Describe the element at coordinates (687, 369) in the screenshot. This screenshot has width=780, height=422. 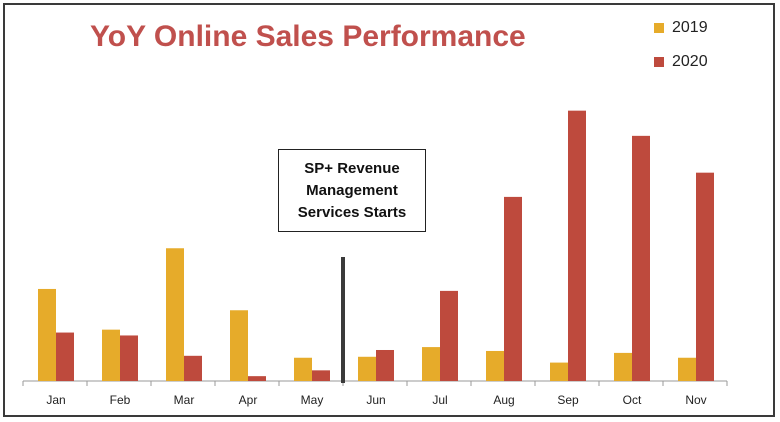
I see `bar-2019-nov` at that location.